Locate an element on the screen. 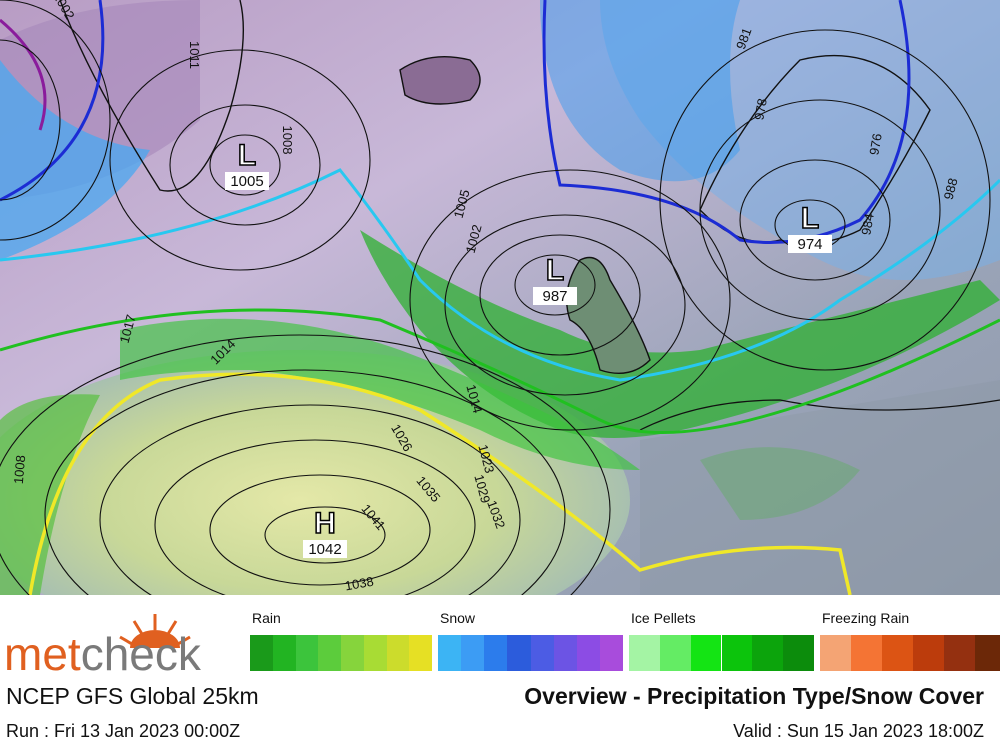 The image size is (1000, 749). legend-label: Rain is located at coordinates (266, 618).